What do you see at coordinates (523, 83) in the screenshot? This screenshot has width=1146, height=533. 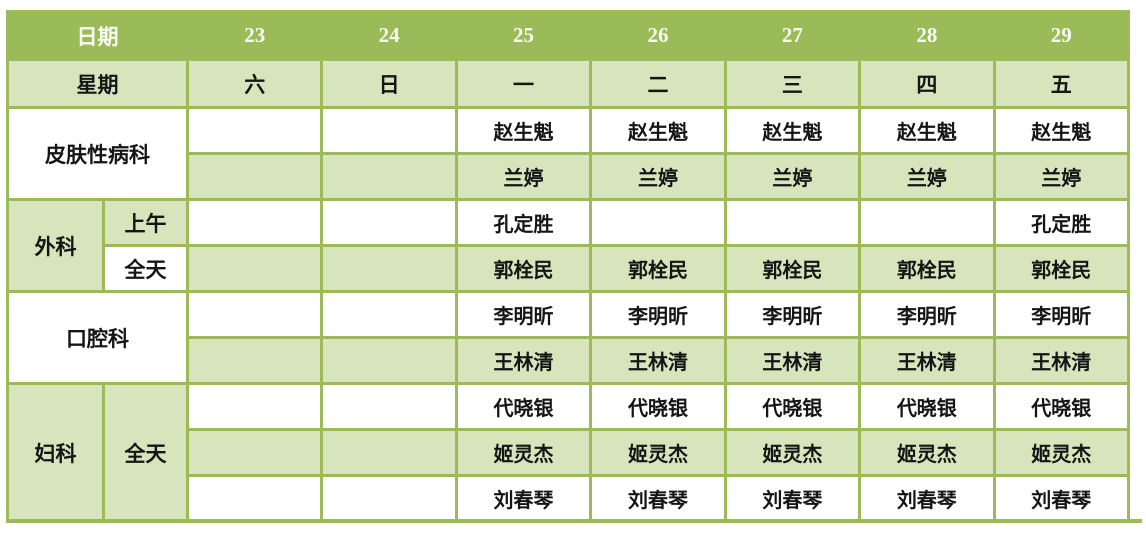 I see `weekday-cell: 一` at bounding box center [523, 83].